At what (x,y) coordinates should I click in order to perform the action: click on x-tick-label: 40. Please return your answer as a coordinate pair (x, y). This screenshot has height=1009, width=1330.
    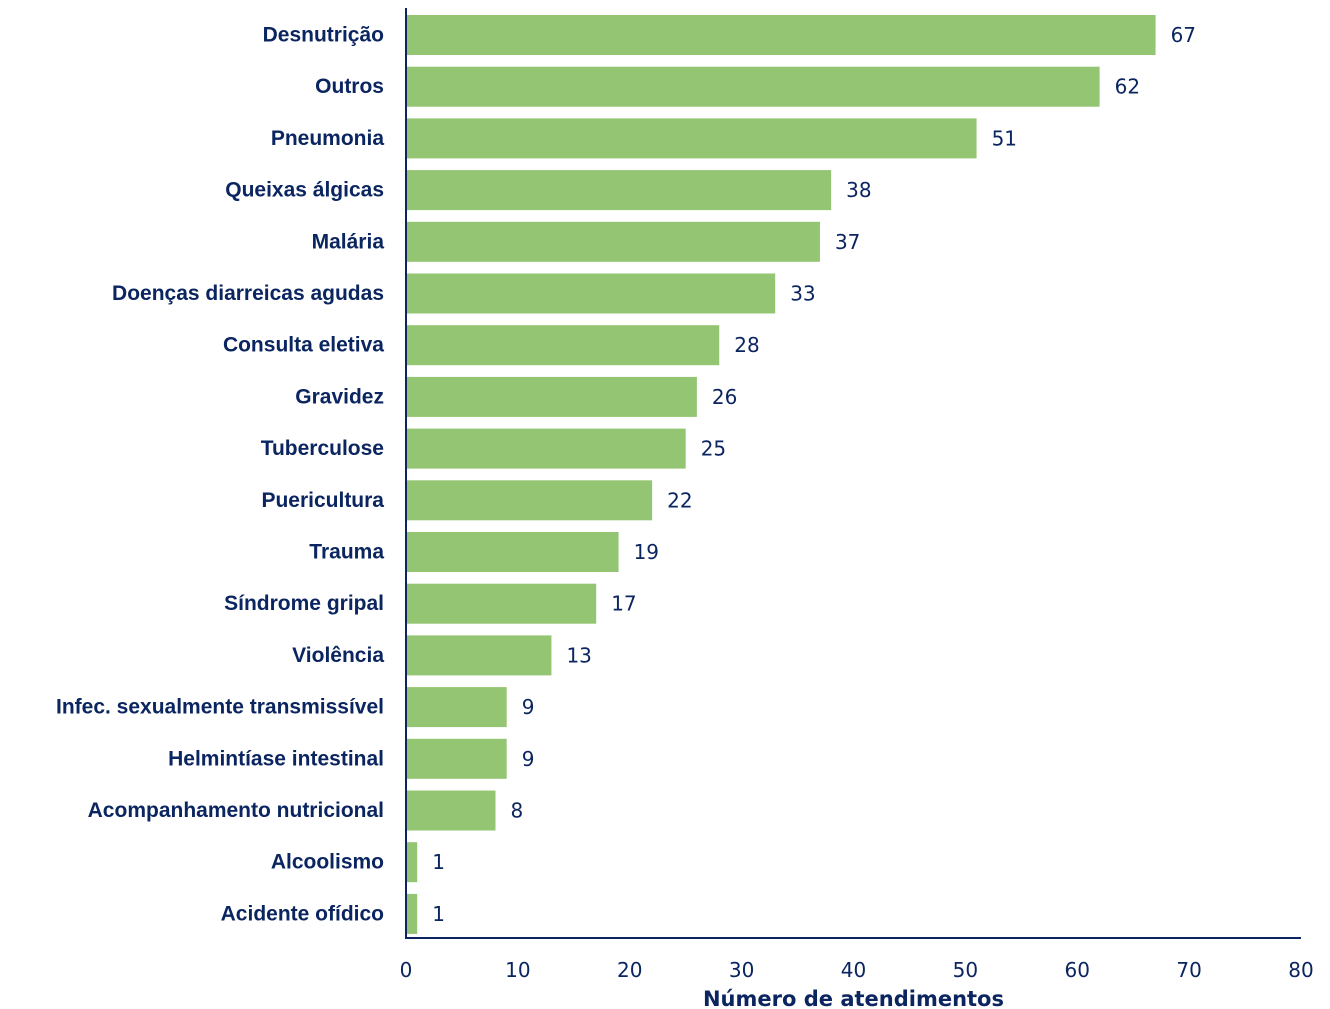
    Looking at the image, I should click on (853, 970).